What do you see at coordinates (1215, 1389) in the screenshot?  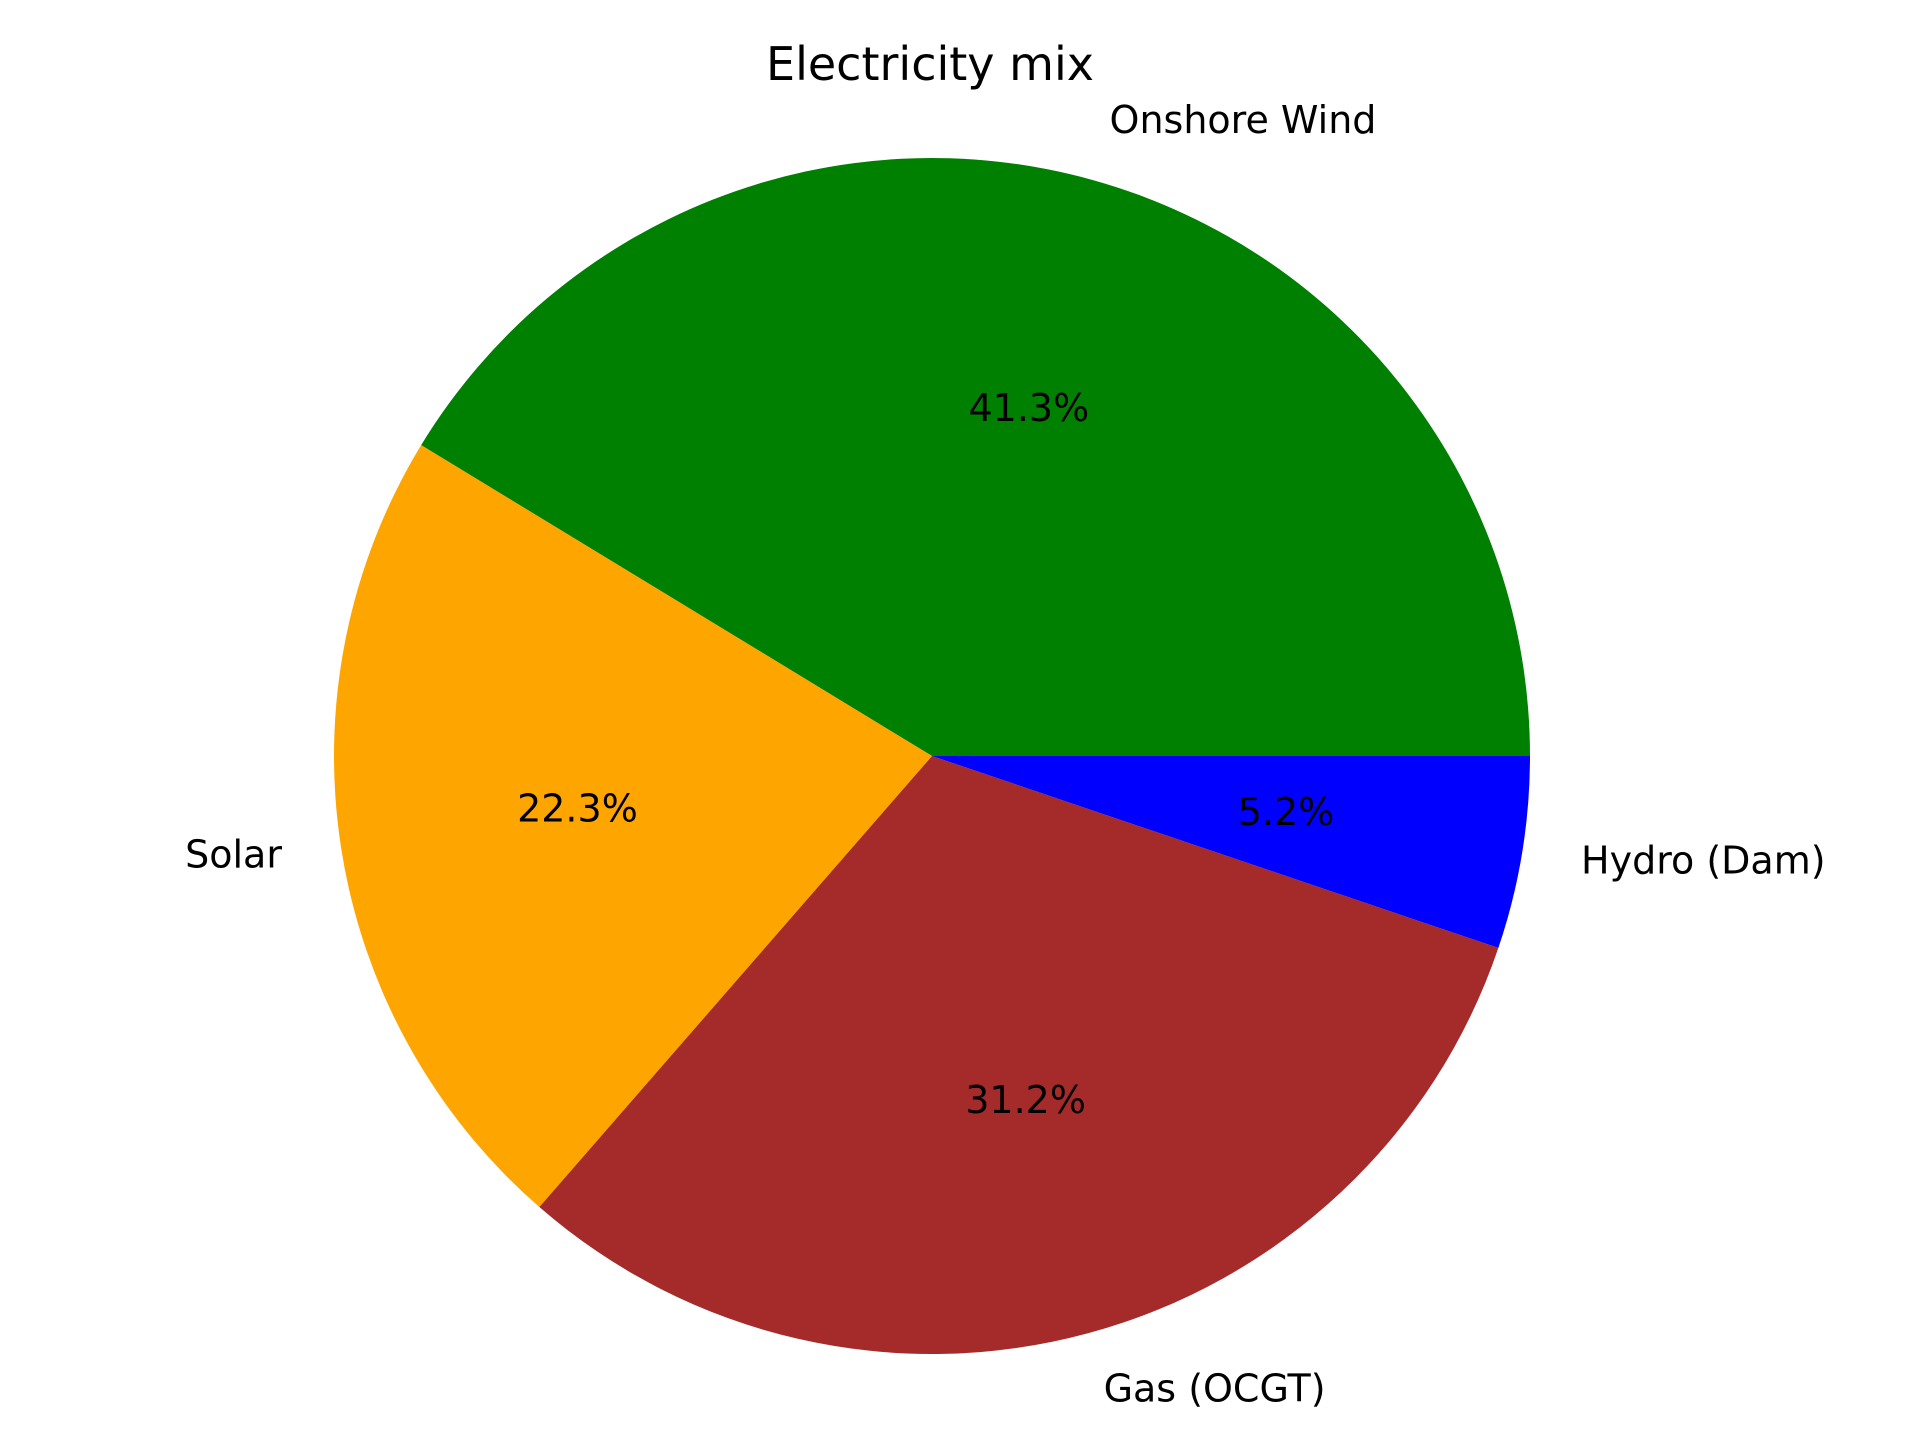 I see `slice-label-gas-ocgt: Gas (OCGT)` at bounding box center [1215, 1389].